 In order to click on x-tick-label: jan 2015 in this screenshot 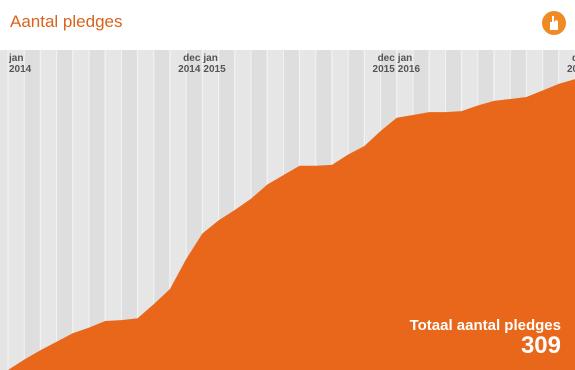, I will do `click(214, 64)`.